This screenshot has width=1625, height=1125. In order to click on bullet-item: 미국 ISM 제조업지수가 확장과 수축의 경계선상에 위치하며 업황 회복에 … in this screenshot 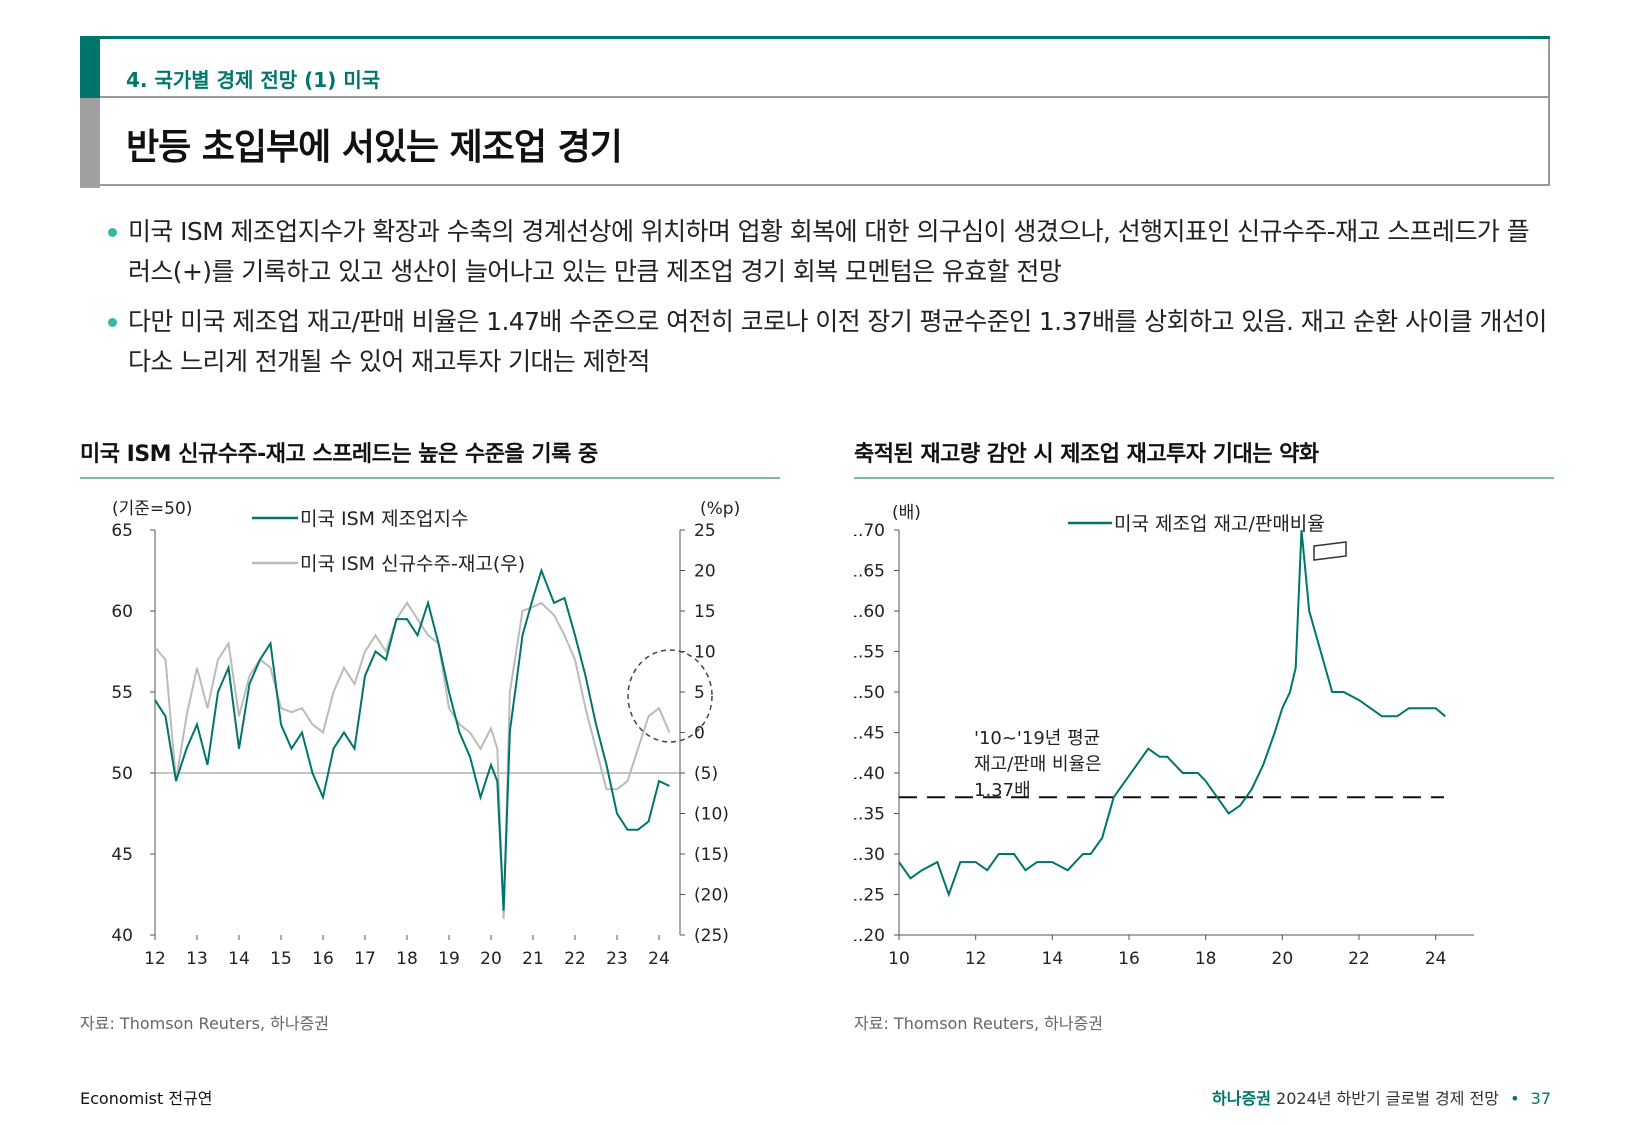, I will do `click(828, 252)`.